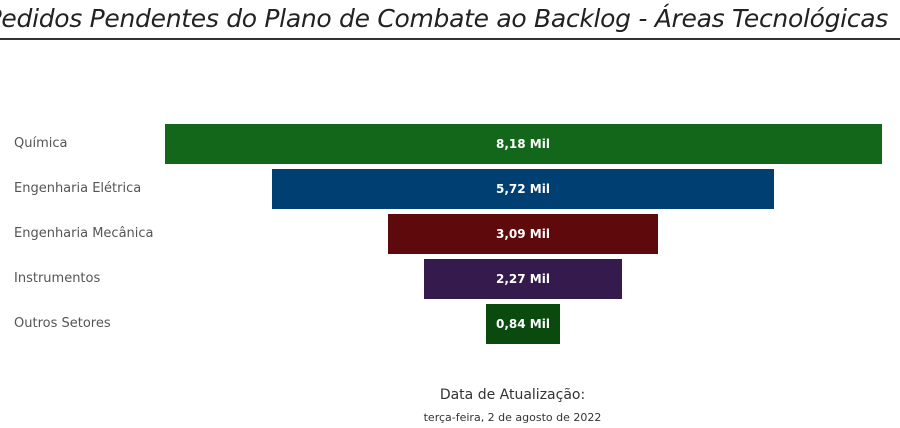 The height and width of the screenshot is (428, 900). Describe the element at coordinates (512, 395) in the screenshot. I see `update-date-label: Data de Atualização:` at that location.